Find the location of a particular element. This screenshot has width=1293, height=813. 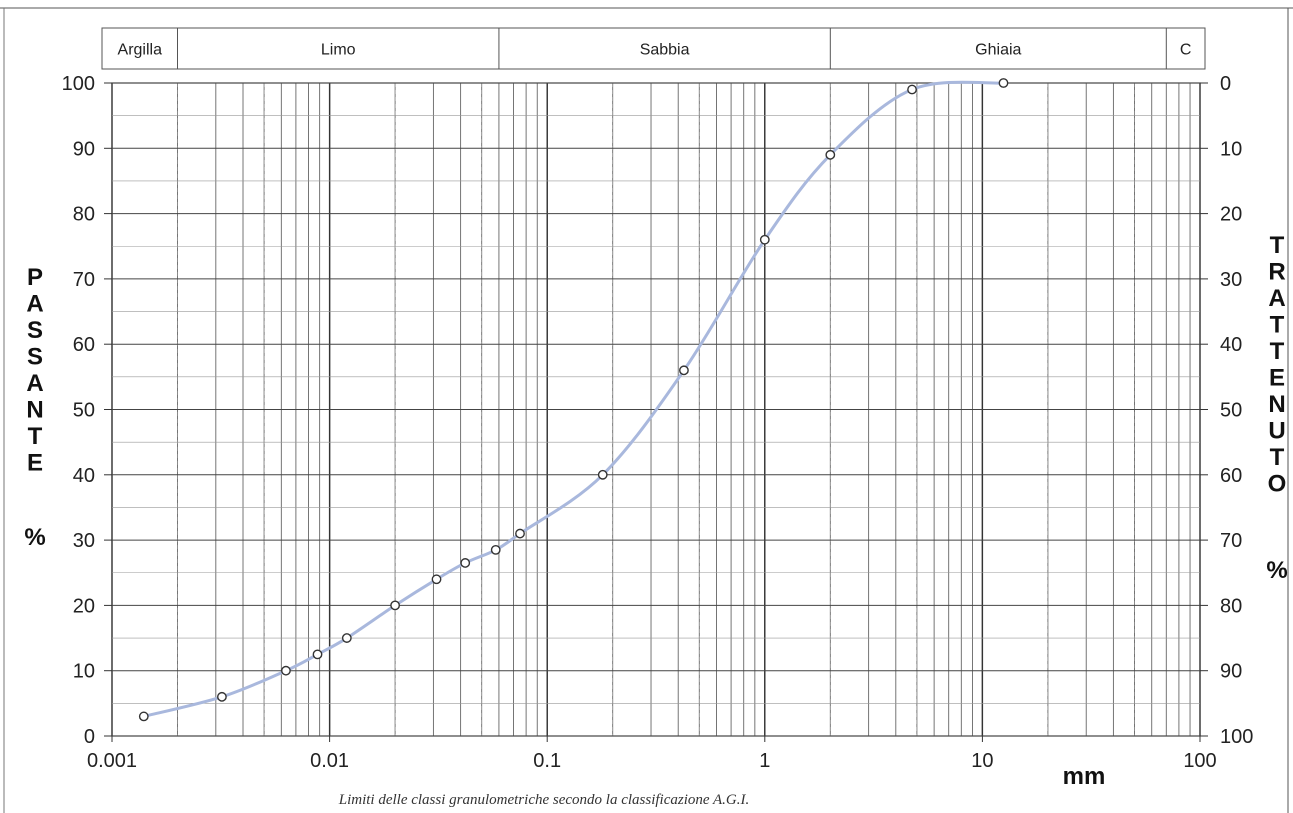

y-tick-label-left: 100 is located at coordinates (78, 84).